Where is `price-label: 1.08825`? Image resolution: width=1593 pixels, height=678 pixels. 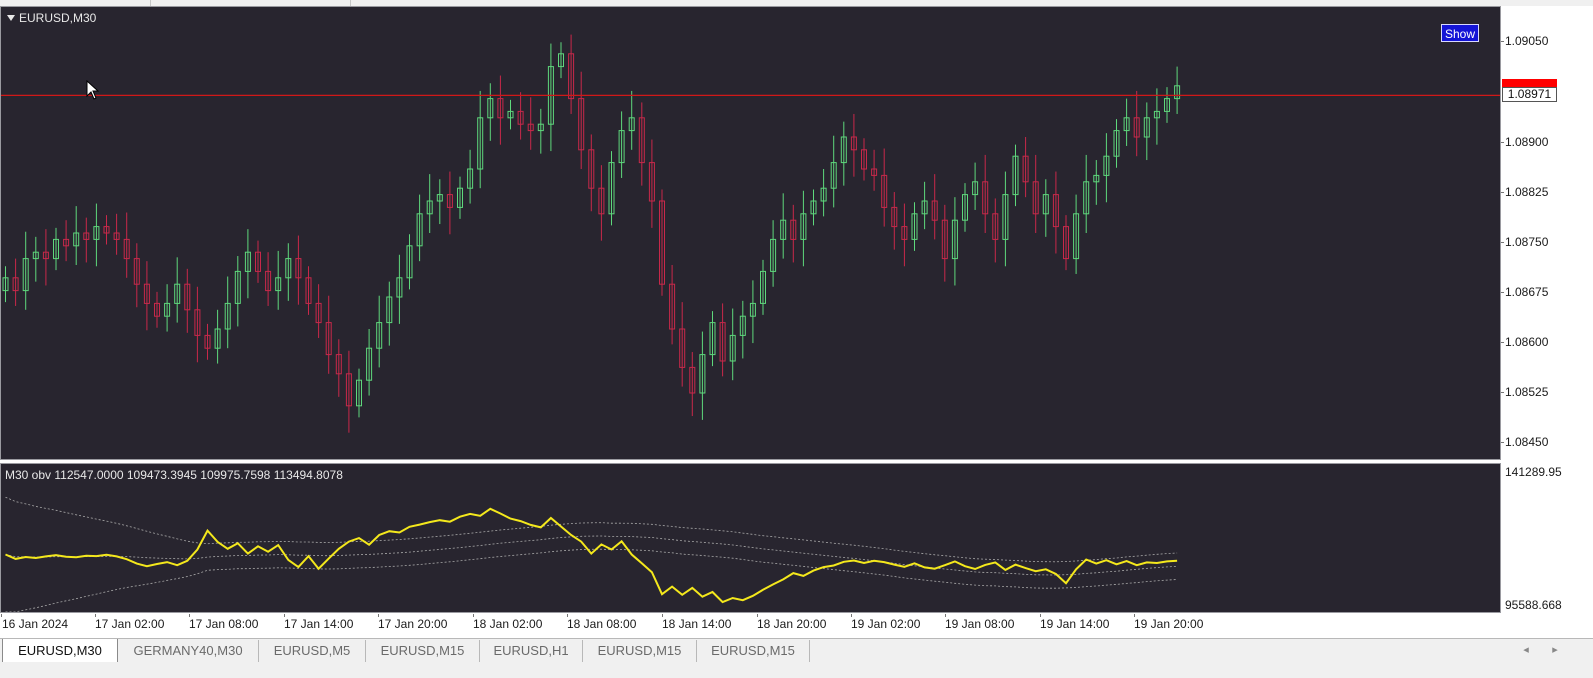 price-label: 1.08825 is located at coordinates (1527, 192).